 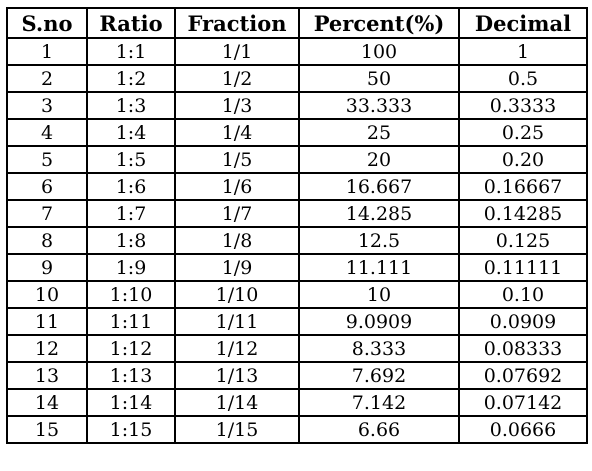 I want to click on cell-ratio: 1:10, so click(x=131, y=294).